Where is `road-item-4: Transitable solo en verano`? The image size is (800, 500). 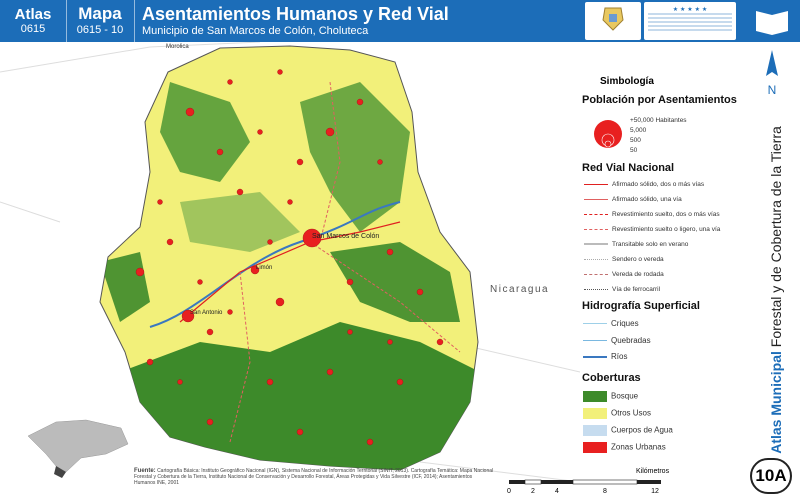 road-item-4: Transitable solo en verano is located at coordinates (636, 244).